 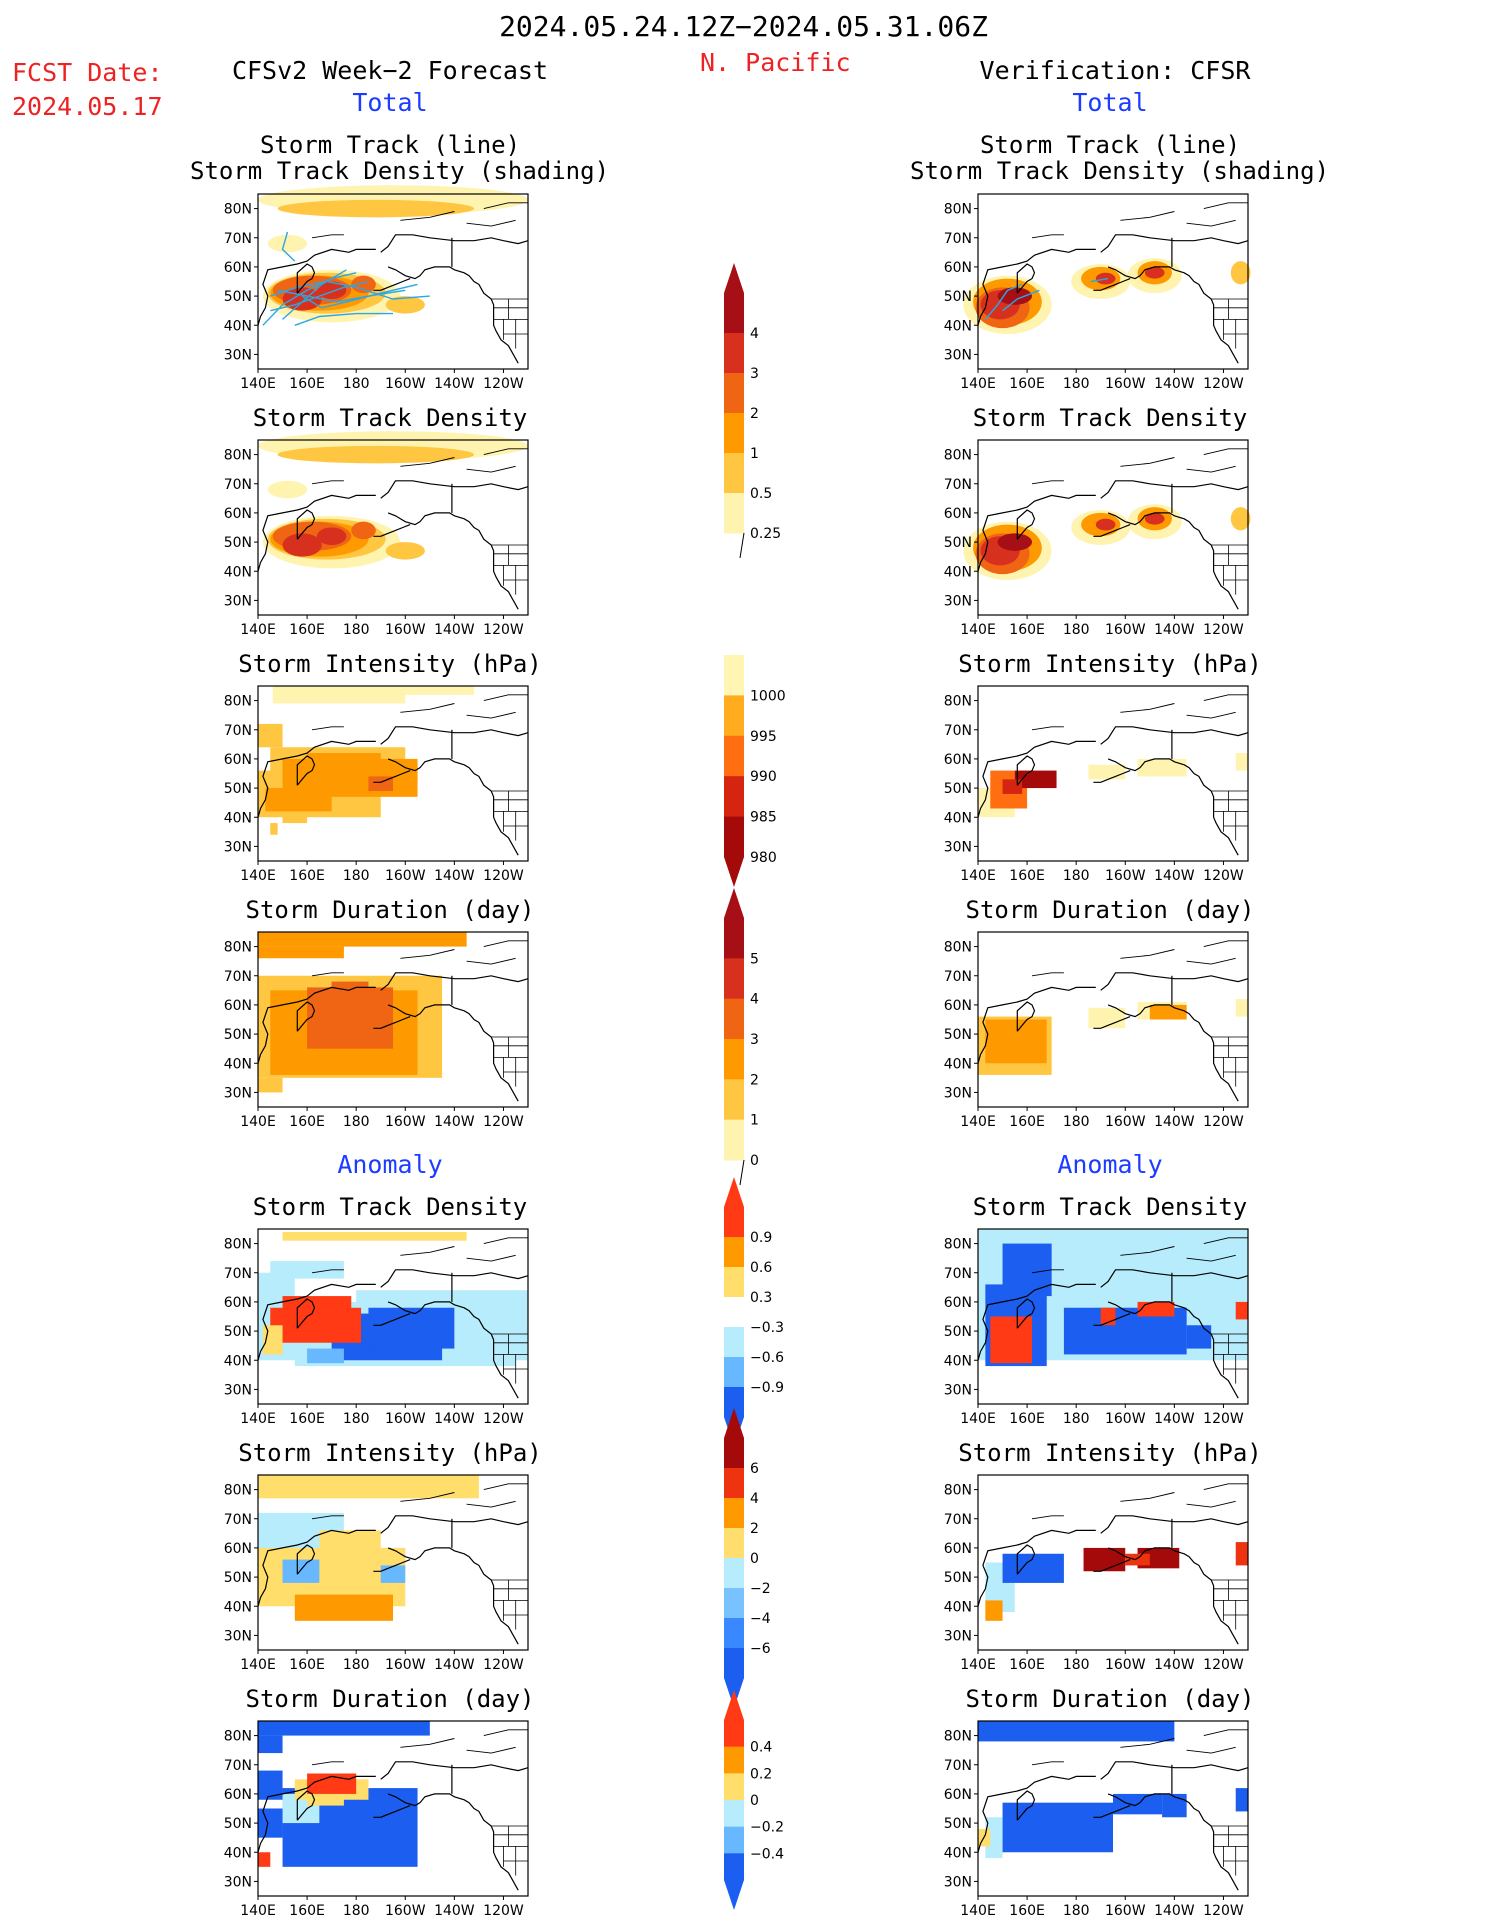 What do you see at coordinates (393, 281) in the screenshot?
I see `map-frame` at bounding box center [393, 281].